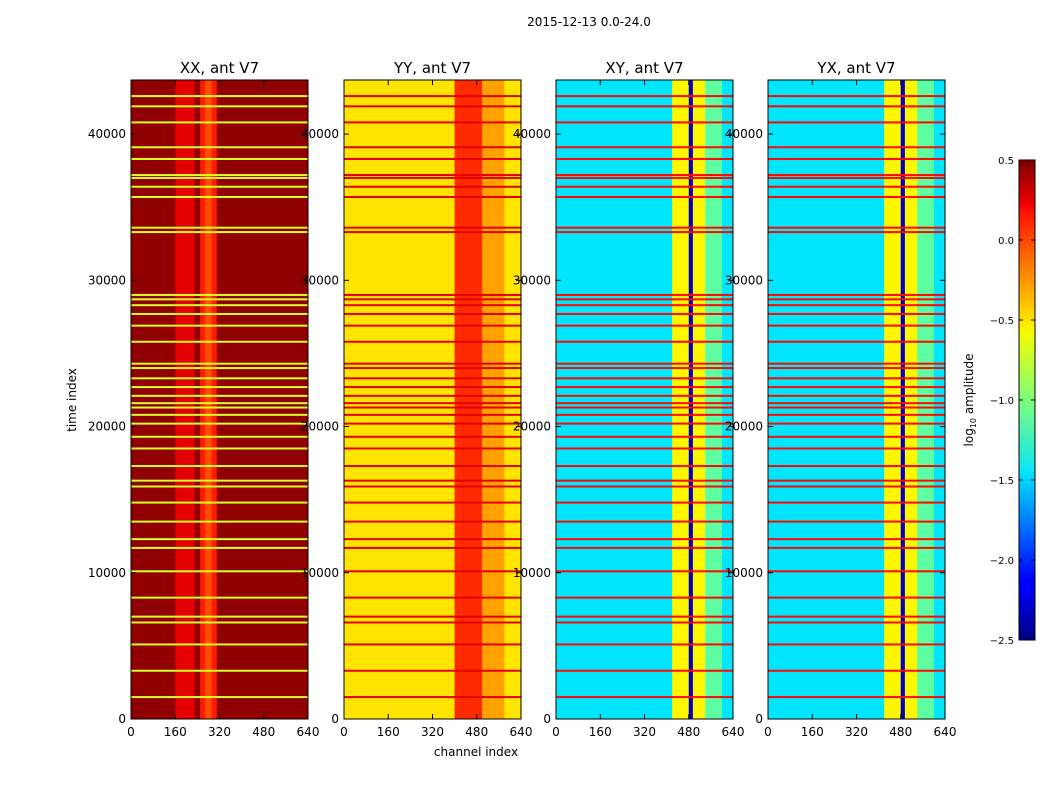 This screenshot has height=804, width=1050. What do you see at coordinates (744, 427) in the screenshot?
I see `panel-4-ytick-label-20000: 20000` at bounding box center [744, 427].